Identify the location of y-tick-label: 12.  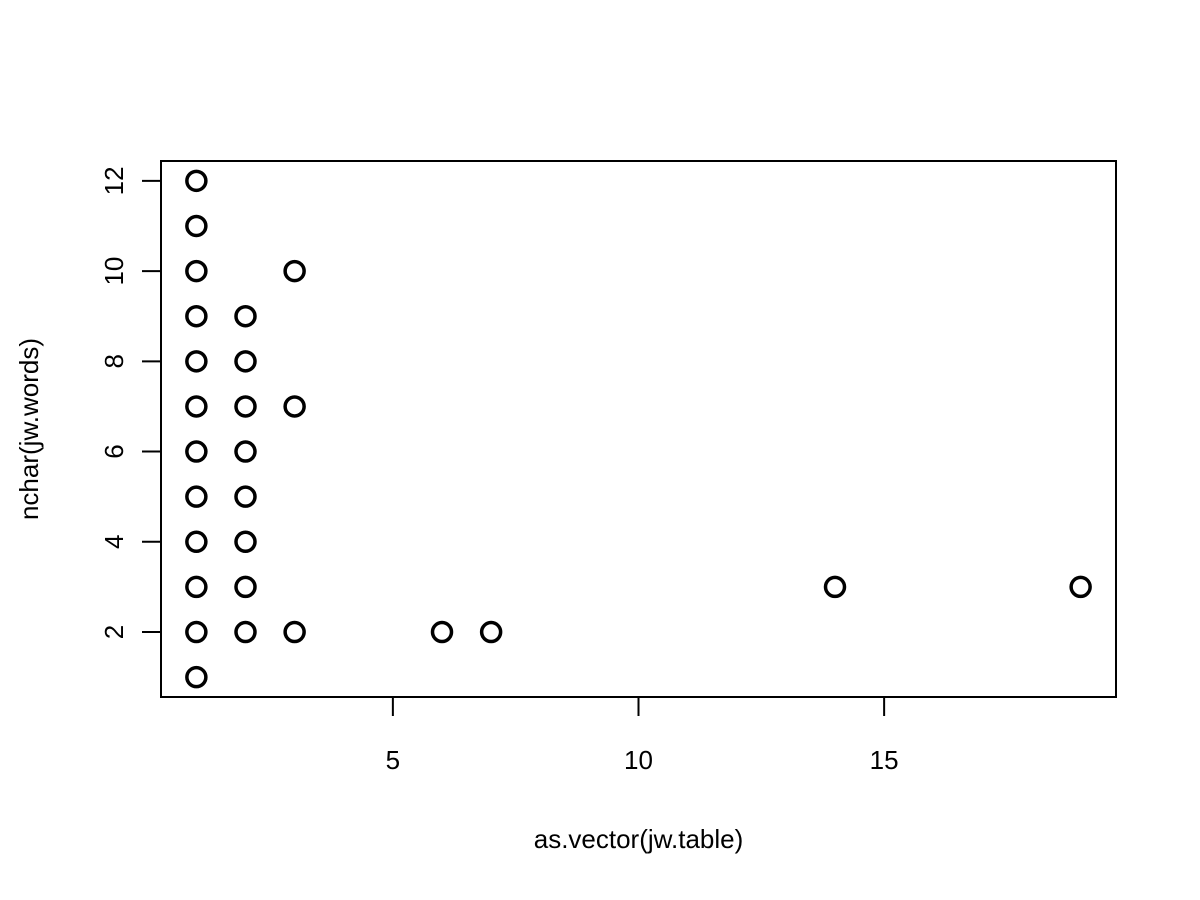
(114, 180).